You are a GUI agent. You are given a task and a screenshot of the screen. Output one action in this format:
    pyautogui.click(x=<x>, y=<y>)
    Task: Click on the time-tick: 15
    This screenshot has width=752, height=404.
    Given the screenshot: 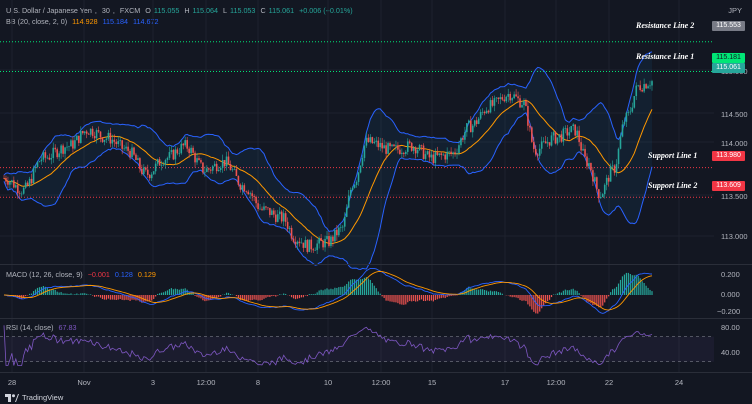 What is the action you would take?
    pyautogui.click(x=432, y=382)
    